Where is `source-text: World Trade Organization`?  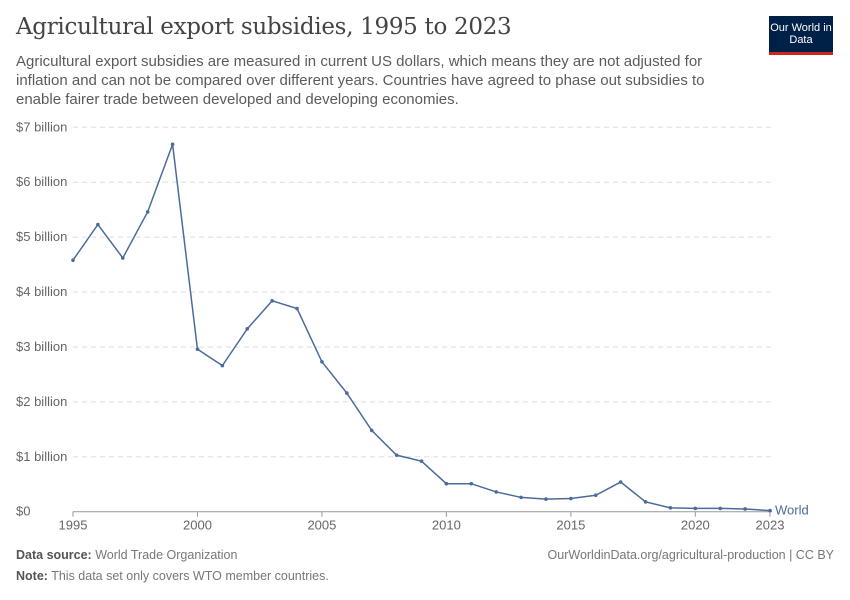 source-text: World Trade Organization is located at coordinates (166, 555).